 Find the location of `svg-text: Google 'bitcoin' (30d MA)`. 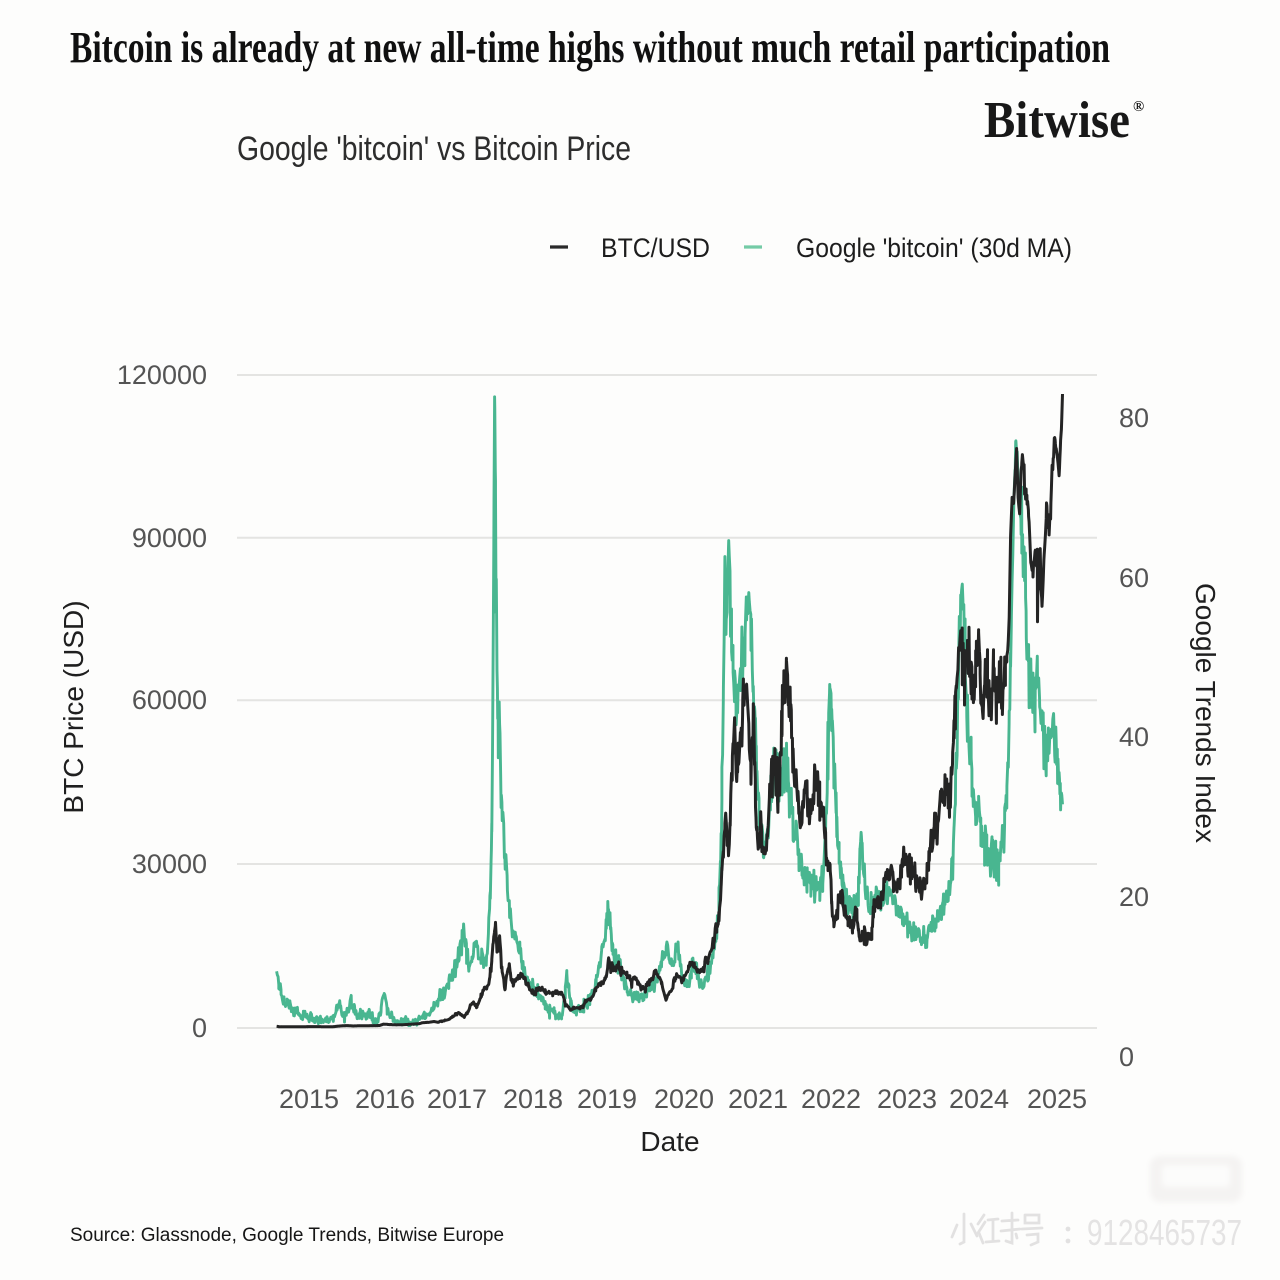

svg-text: Google 'bitcoin' (30d MA) is located at coordinates (934, 248).